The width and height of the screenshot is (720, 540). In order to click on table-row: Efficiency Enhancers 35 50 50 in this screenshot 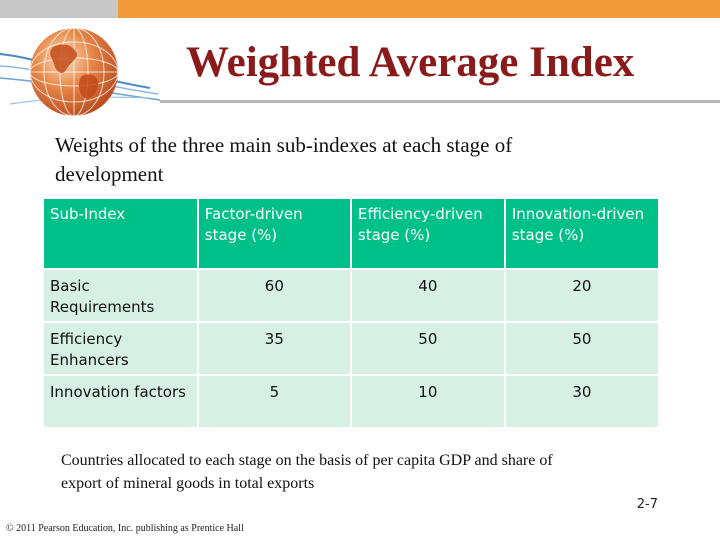, I will do `click(351, 348)`.